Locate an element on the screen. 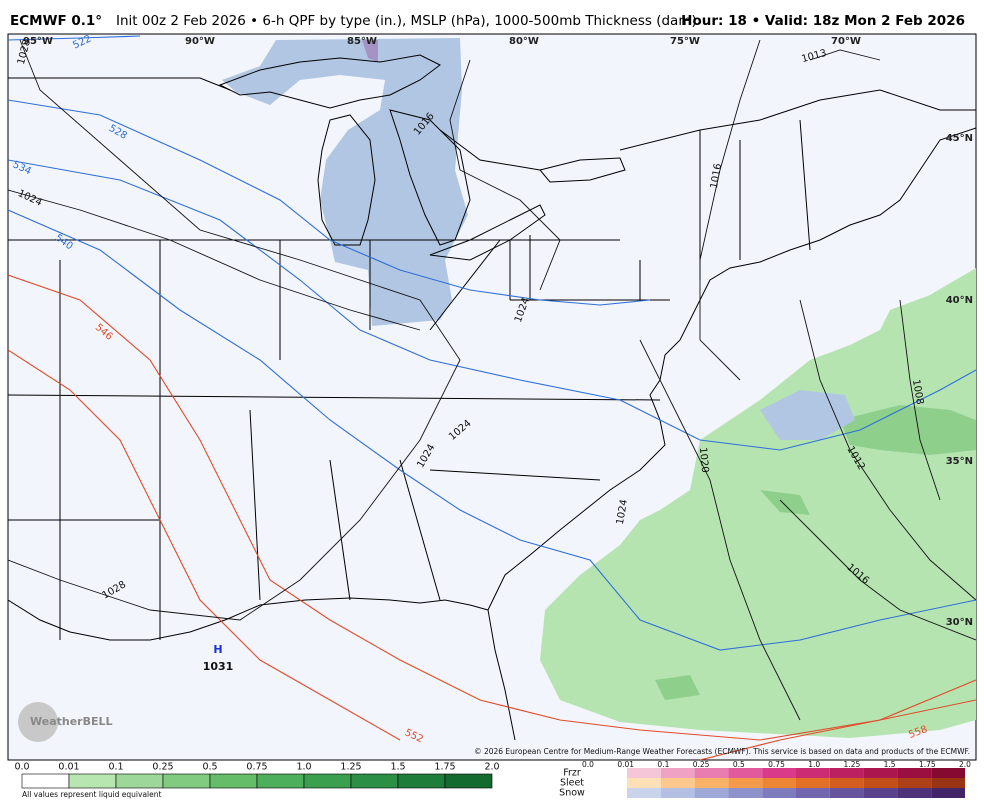 Image resolution: width=984 pixels, height=808 pixels. rain-scale-tick: 1.25 is located at coordinates (350, 767).